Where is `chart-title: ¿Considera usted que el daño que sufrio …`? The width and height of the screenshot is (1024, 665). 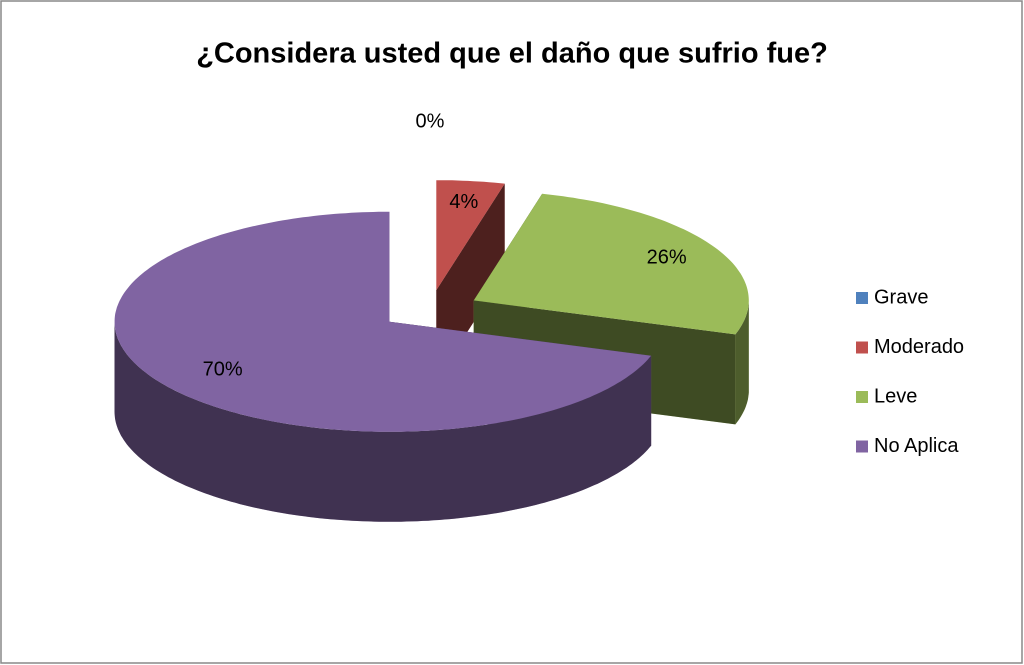 chart-title: ¿Considera usted que el daño que sufrio … is located at coordinates (512, 54).